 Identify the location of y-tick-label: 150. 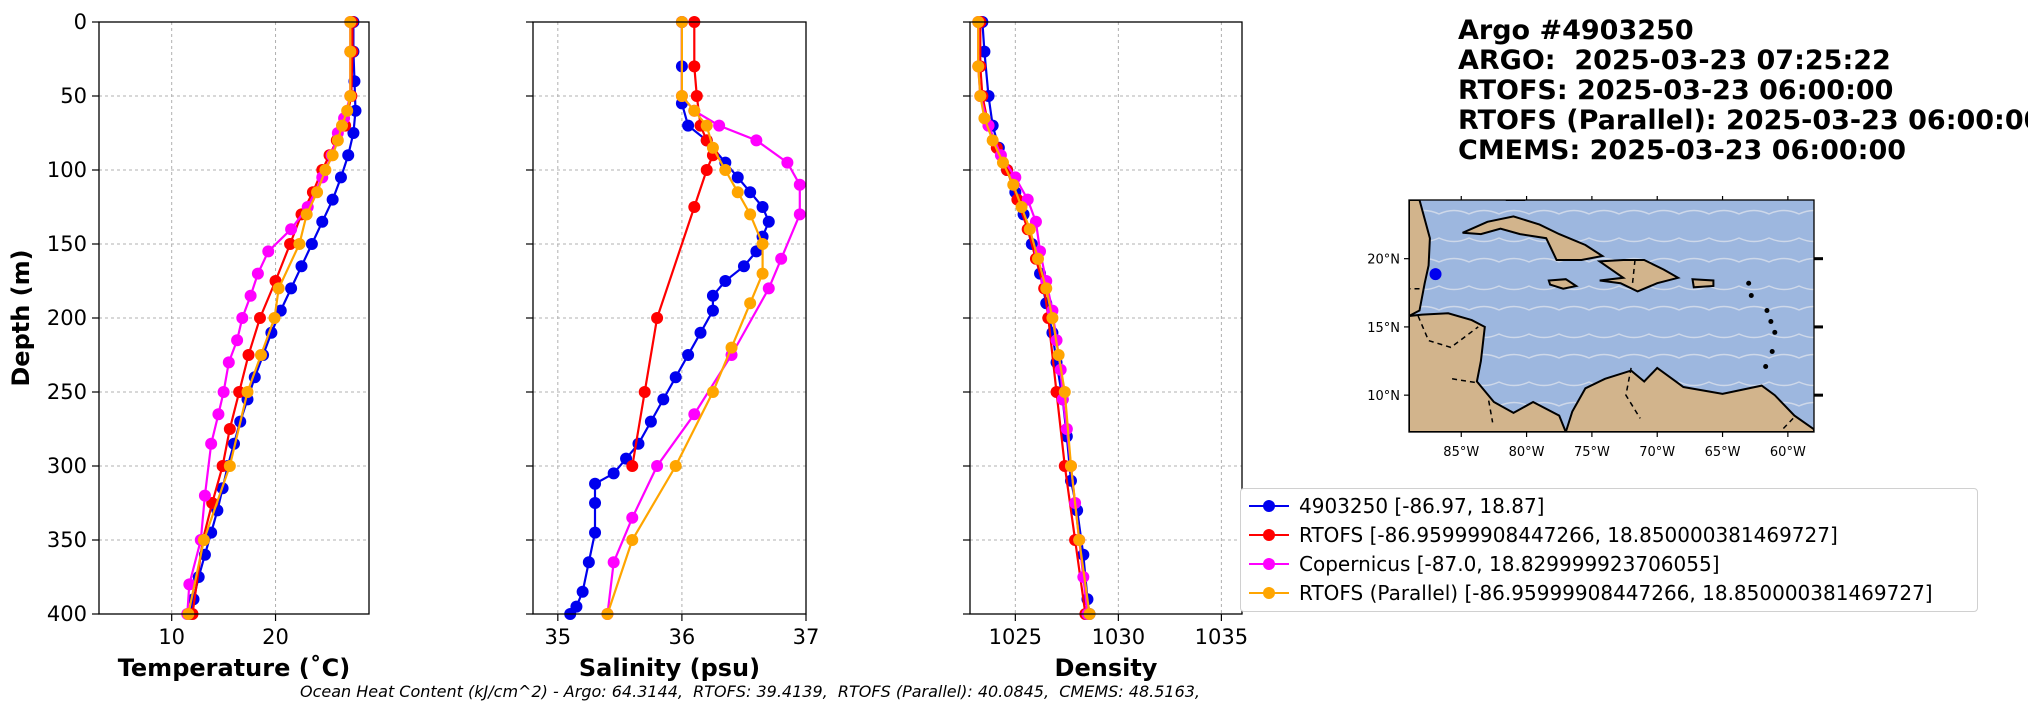
(67, 244).